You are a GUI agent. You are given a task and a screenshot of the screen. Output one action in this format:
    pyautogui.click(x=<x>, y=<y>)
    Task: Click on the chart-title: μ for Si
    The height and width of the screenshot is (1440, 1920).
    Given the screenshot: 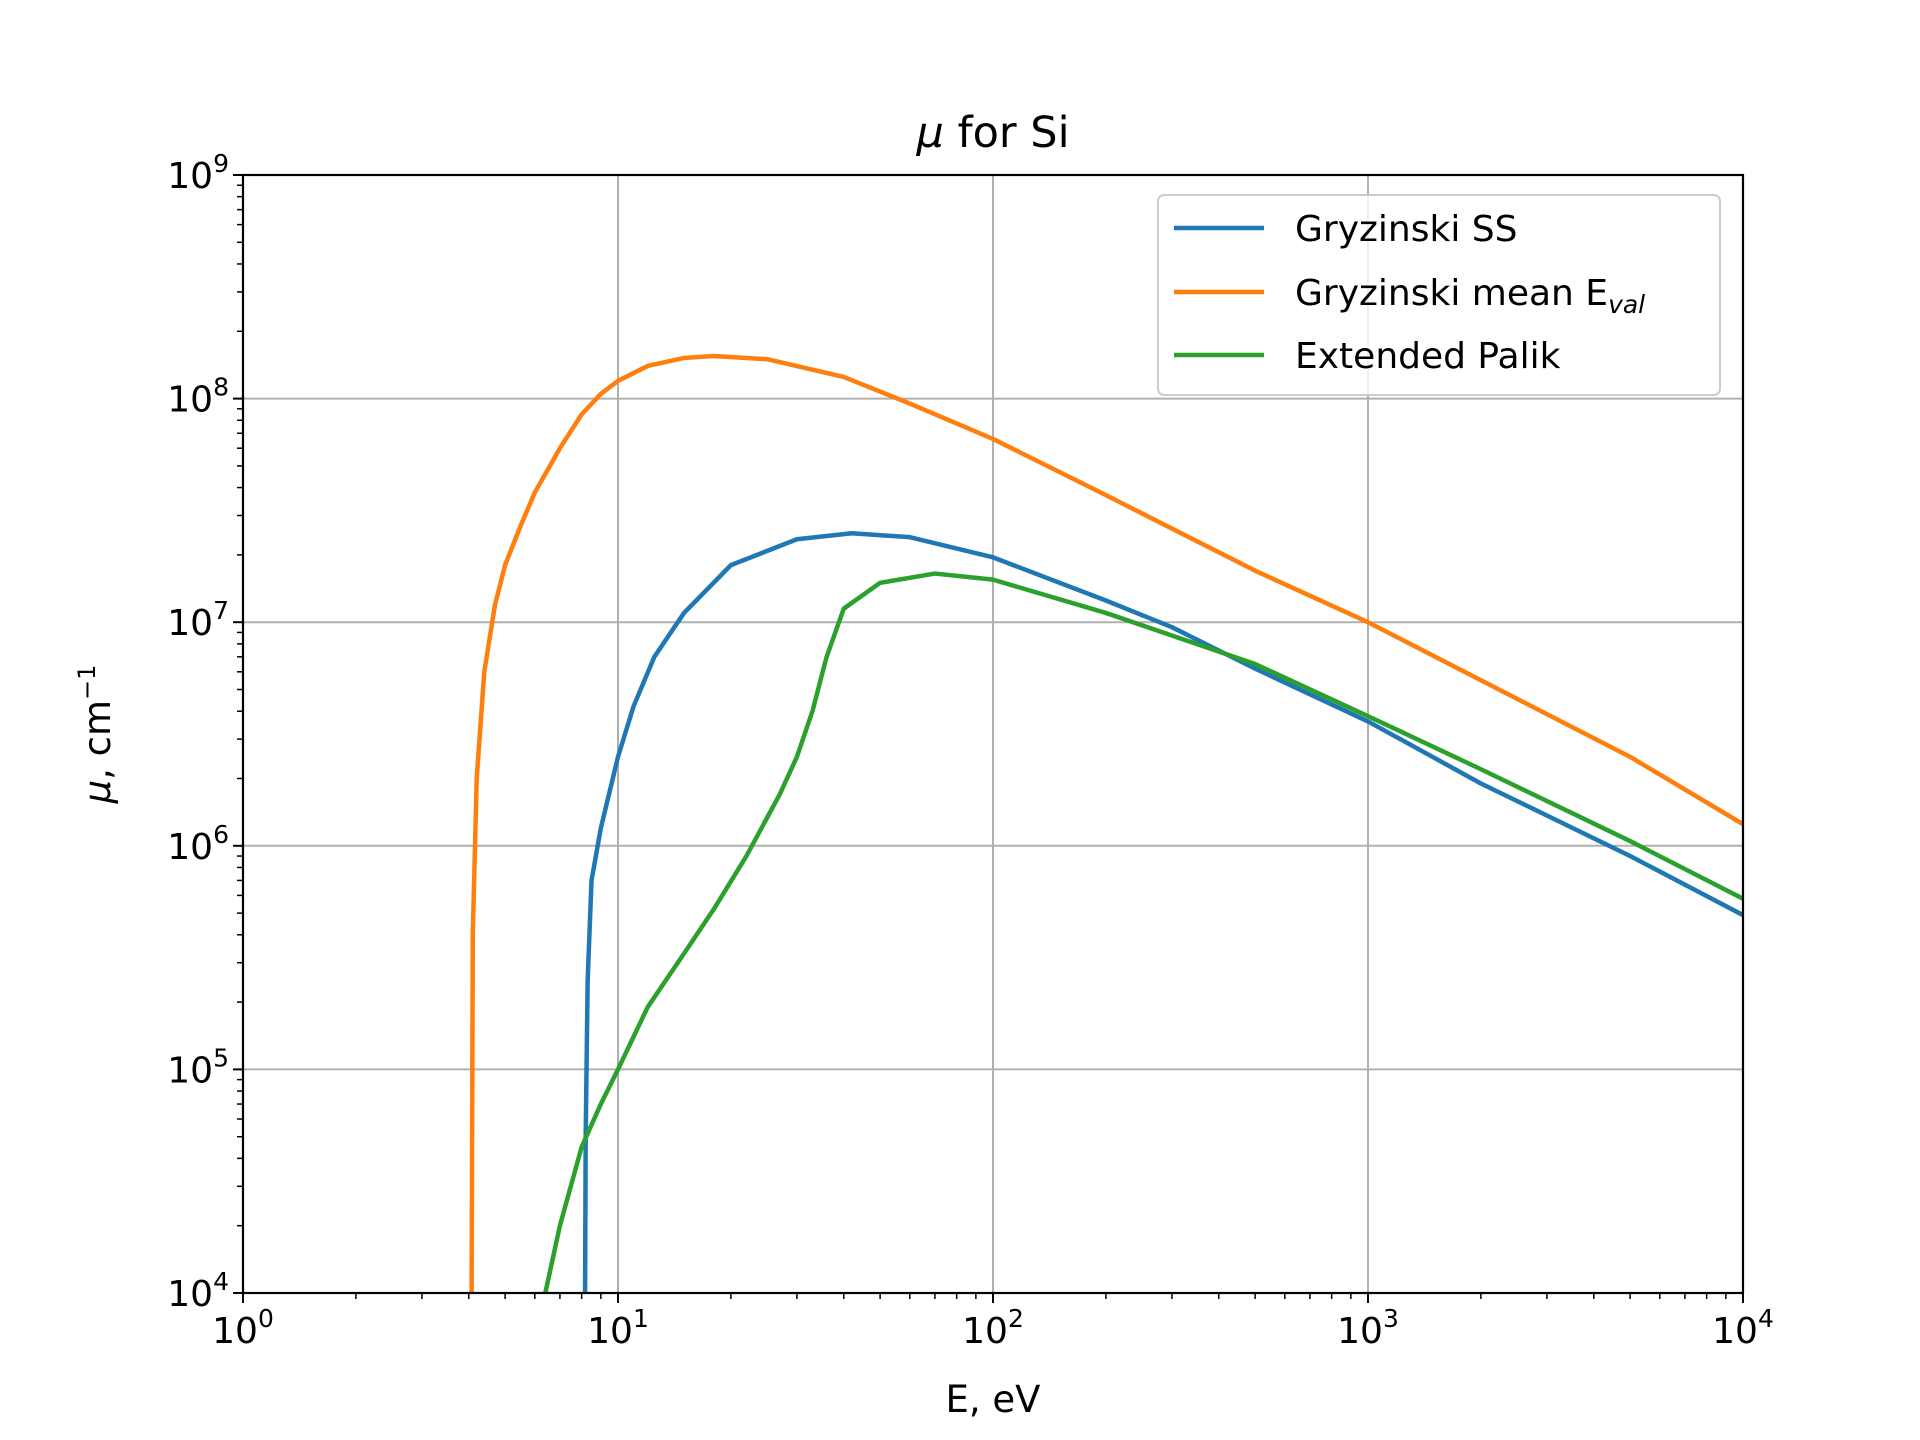 What is the action you would take?
    pyautogui.click(x=992, y=133)
    